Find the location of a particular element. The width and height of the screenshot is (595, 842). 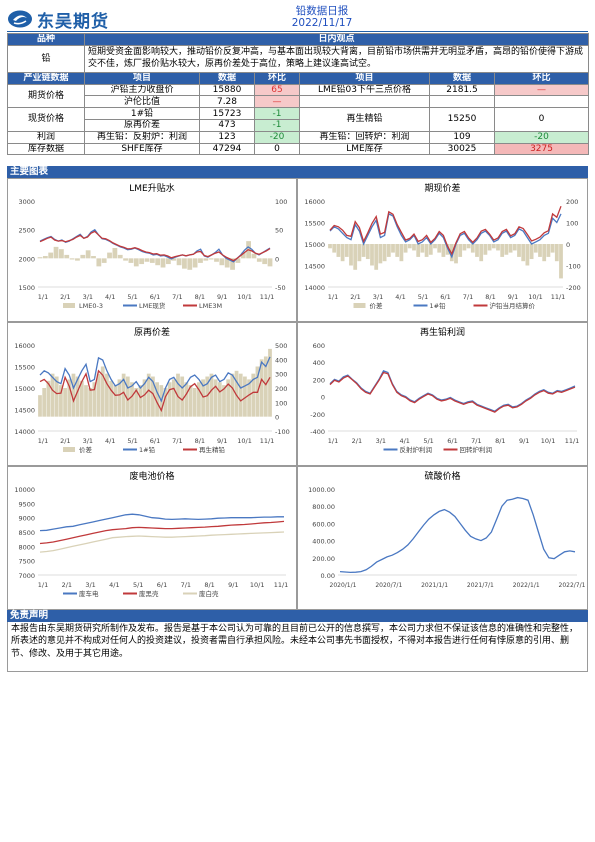

y-tick-label: 16000 is located at coordinates (314, 202).